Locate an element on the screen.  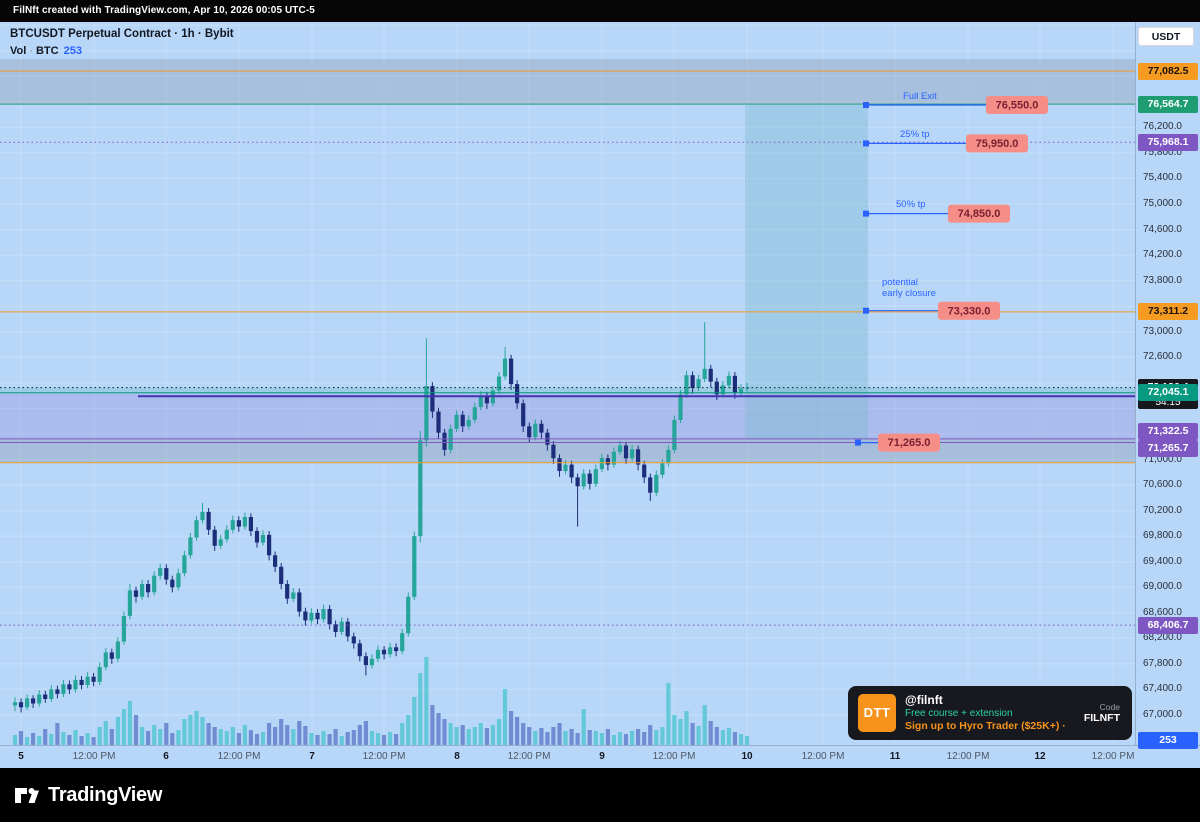
price-tick-label: 74,200.0 is located at coordinates (1162, 255).